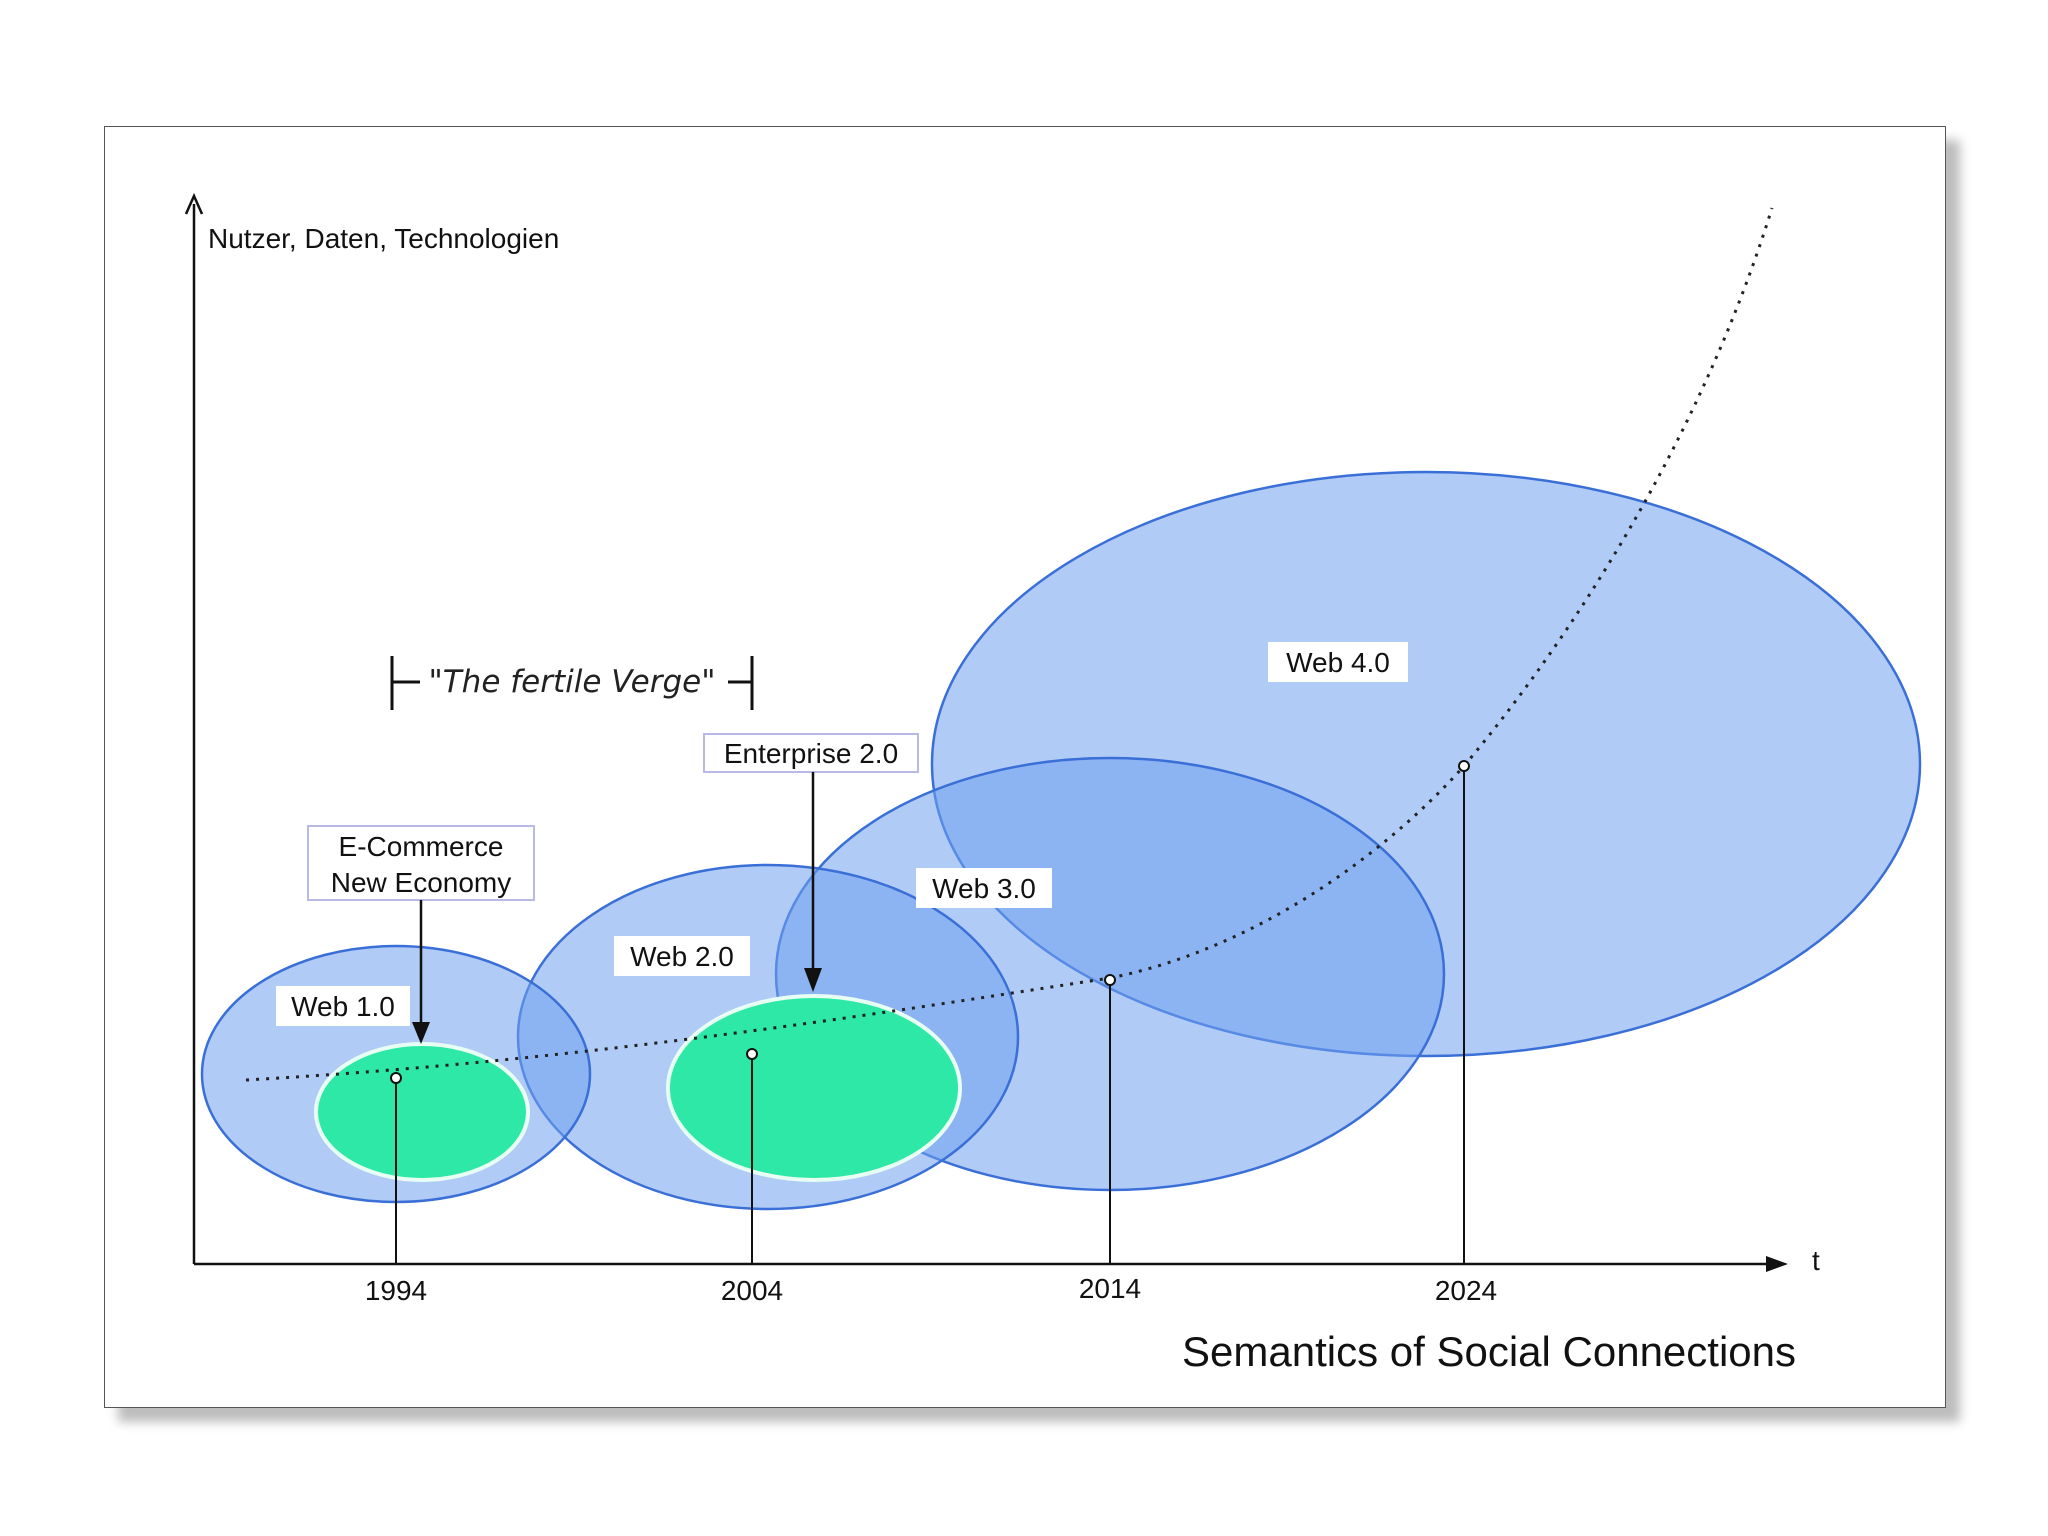  I want to click on x-axis-label: t, so click(1816, 1260).